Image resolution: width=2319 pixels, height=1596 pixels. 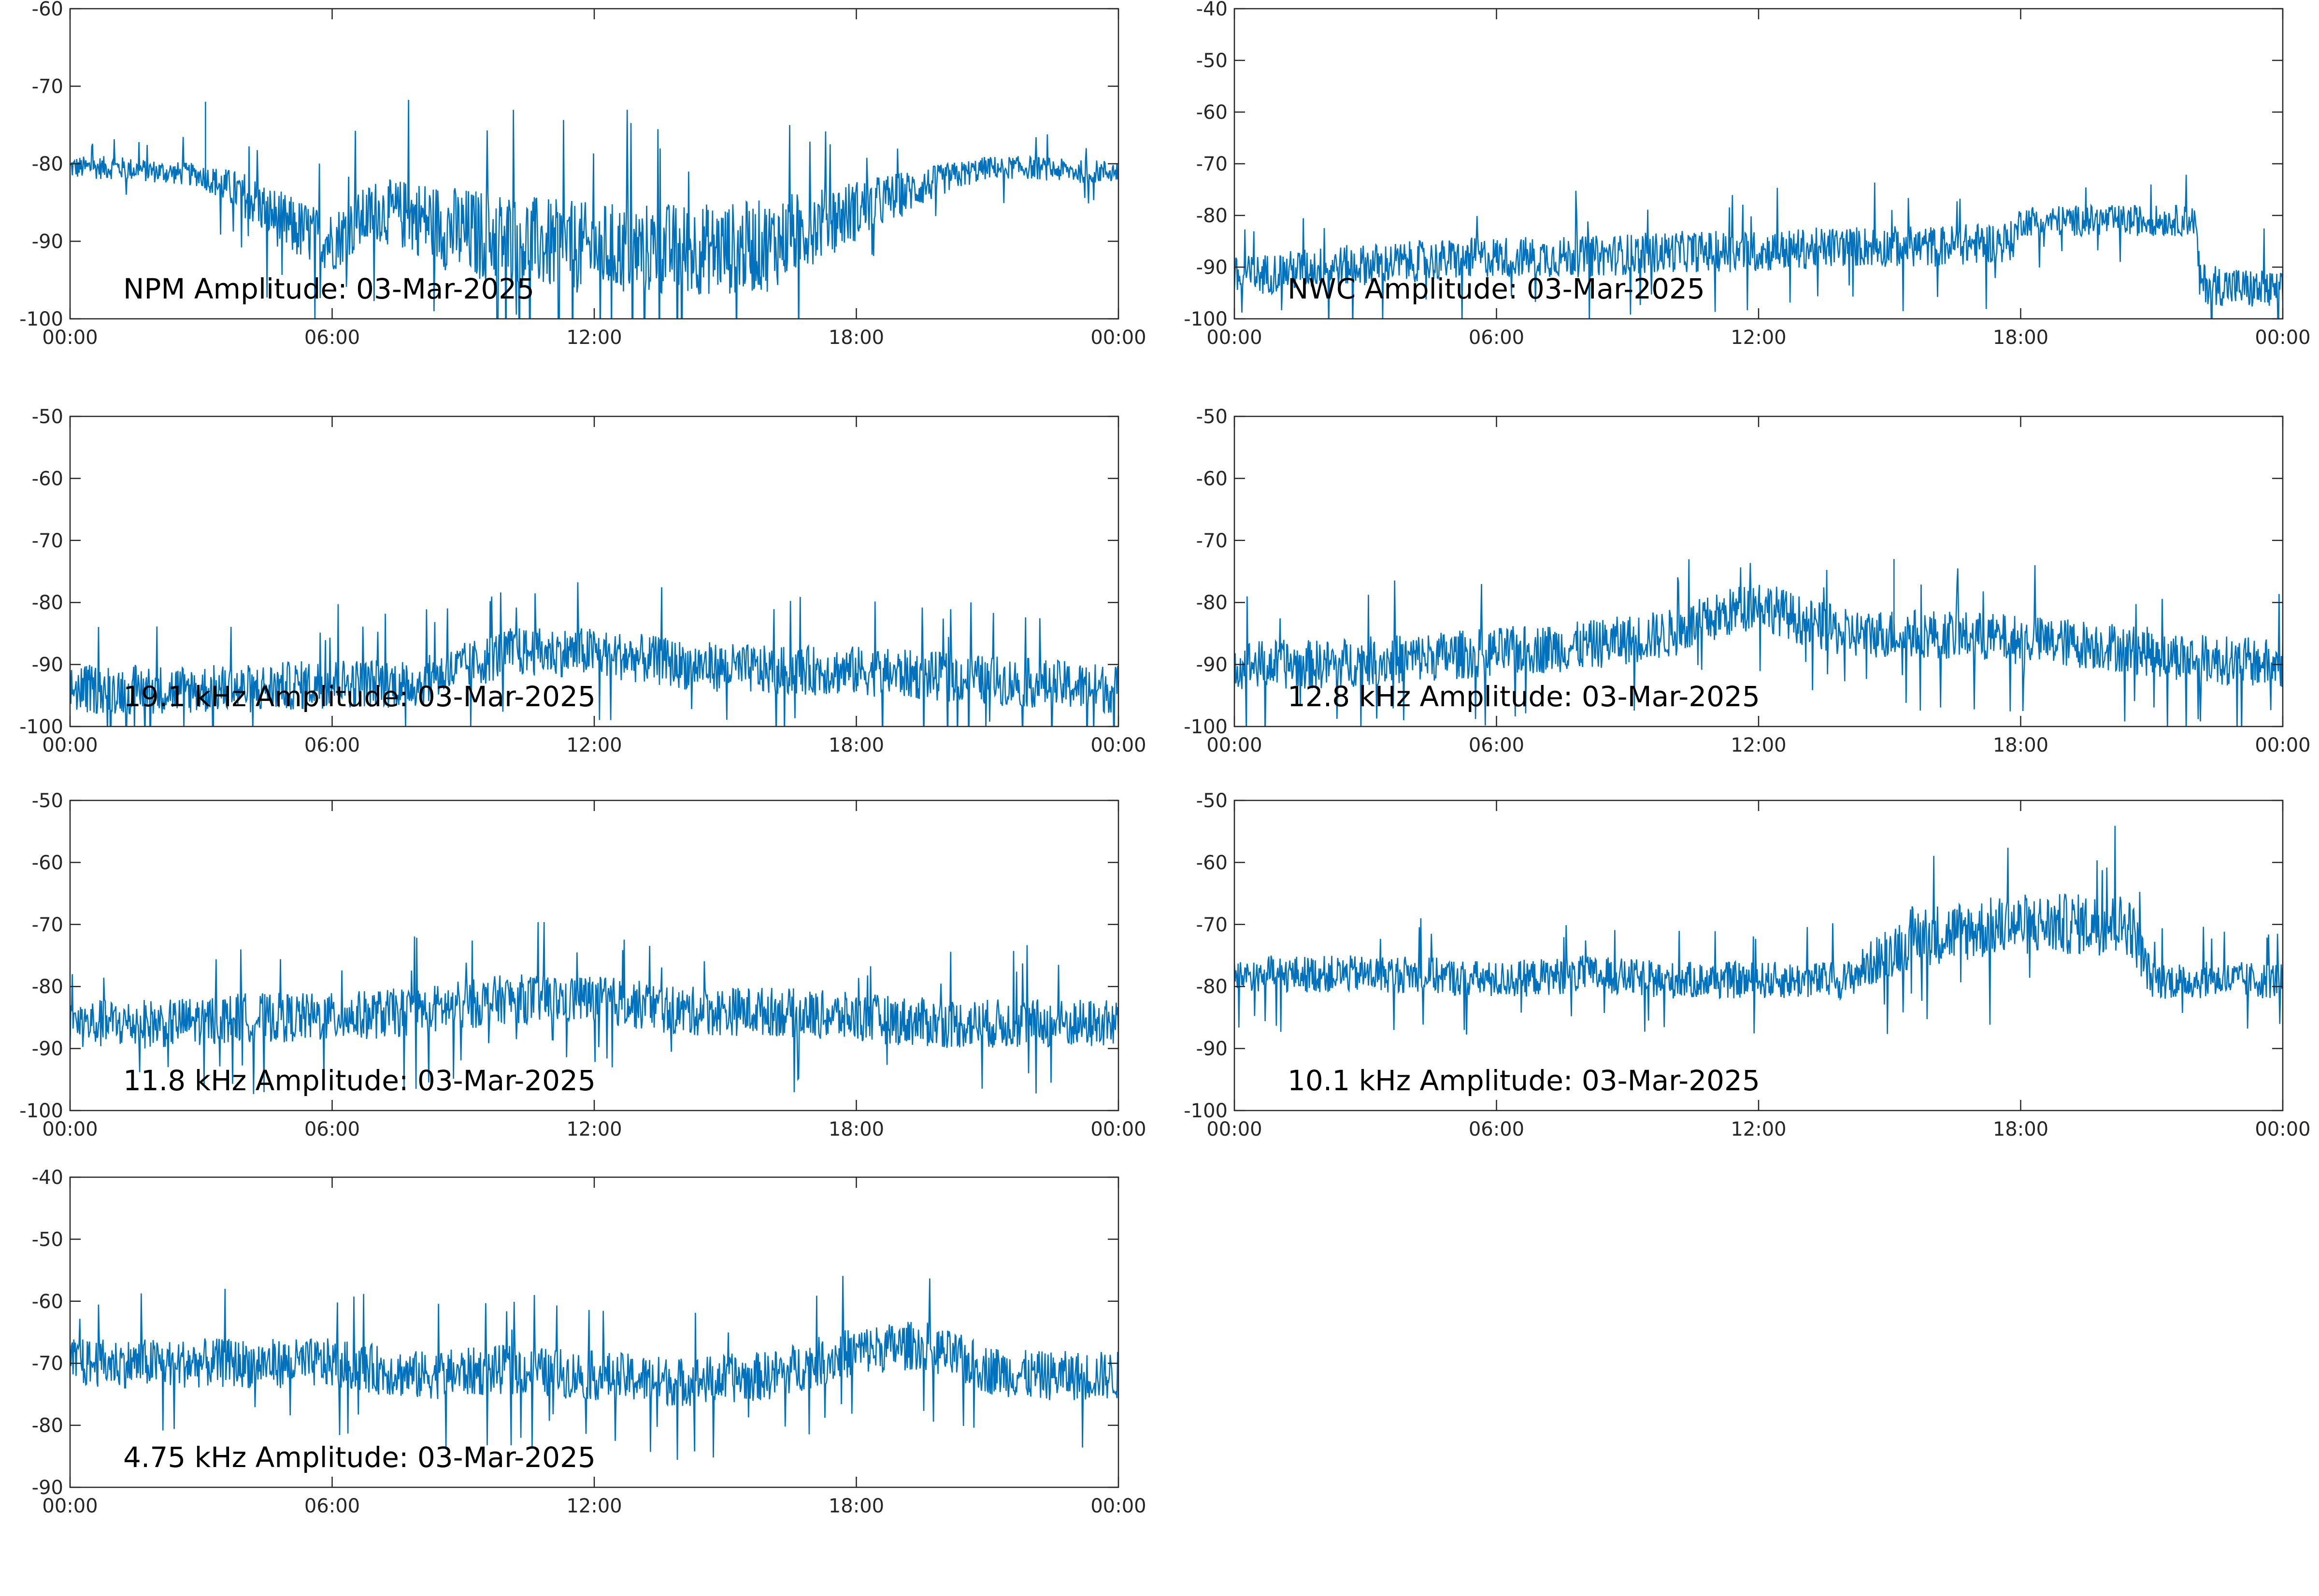 I want to click on panel-title: 10.1 kHz Amplitude: 03-Mar-2025, so click(x=1524, y=1080).